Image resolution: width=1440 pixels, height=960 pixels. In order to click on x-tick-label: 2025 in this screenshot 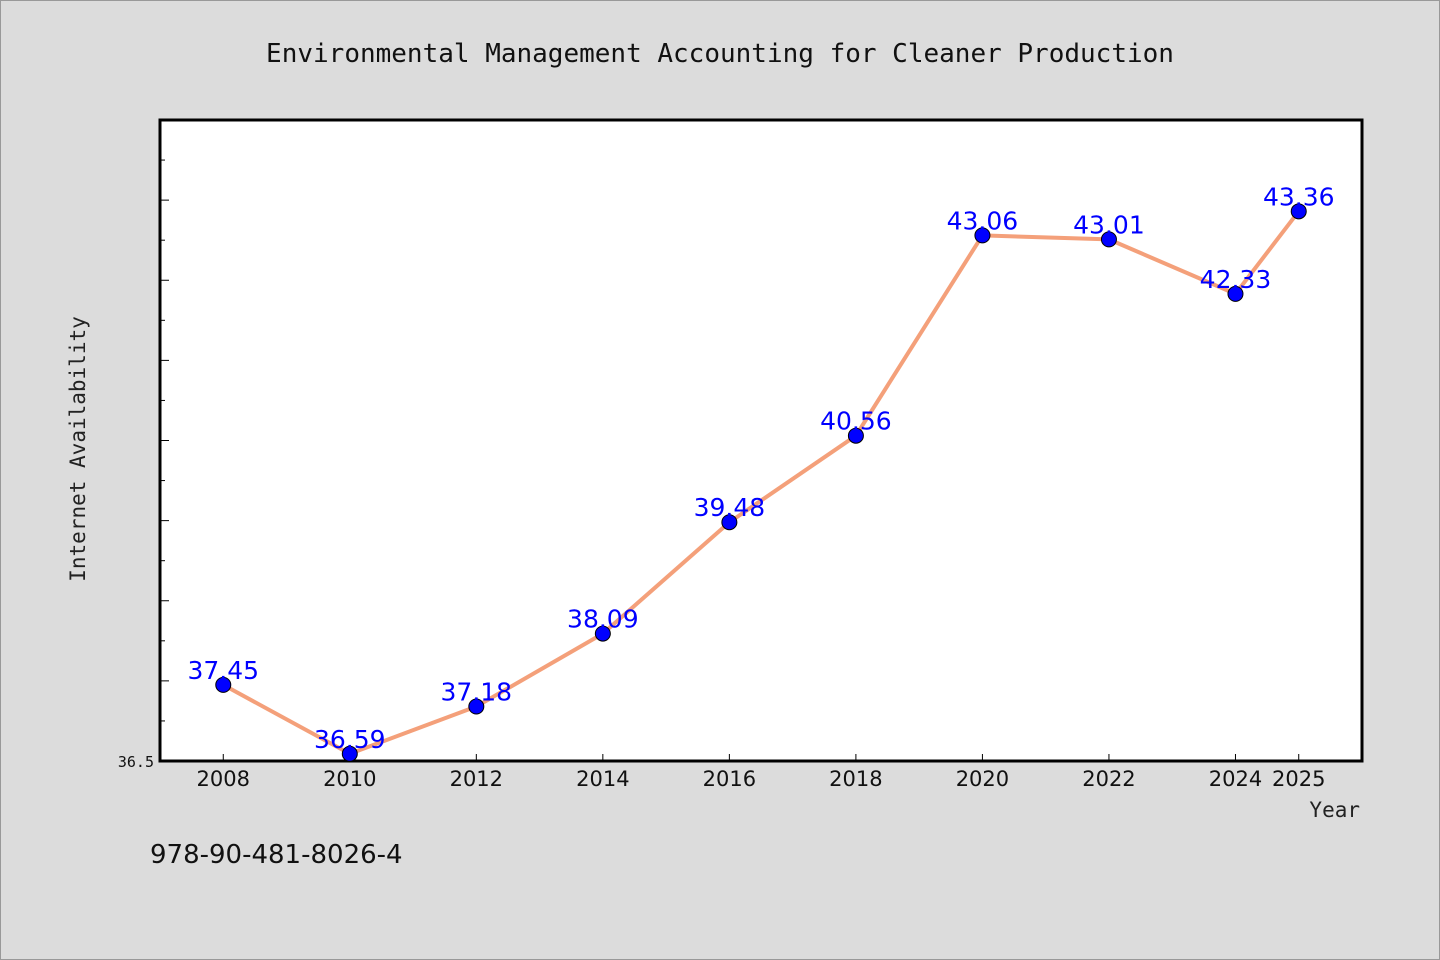, I will do `click(1298, 779)`.